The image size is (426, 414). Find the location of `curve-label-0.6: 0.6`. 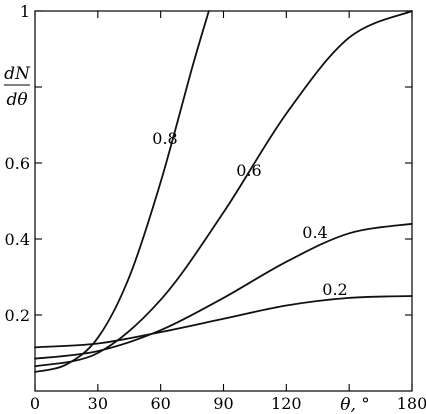

curve-label-0.6: 0.6 is located at coordinates (248, 170).